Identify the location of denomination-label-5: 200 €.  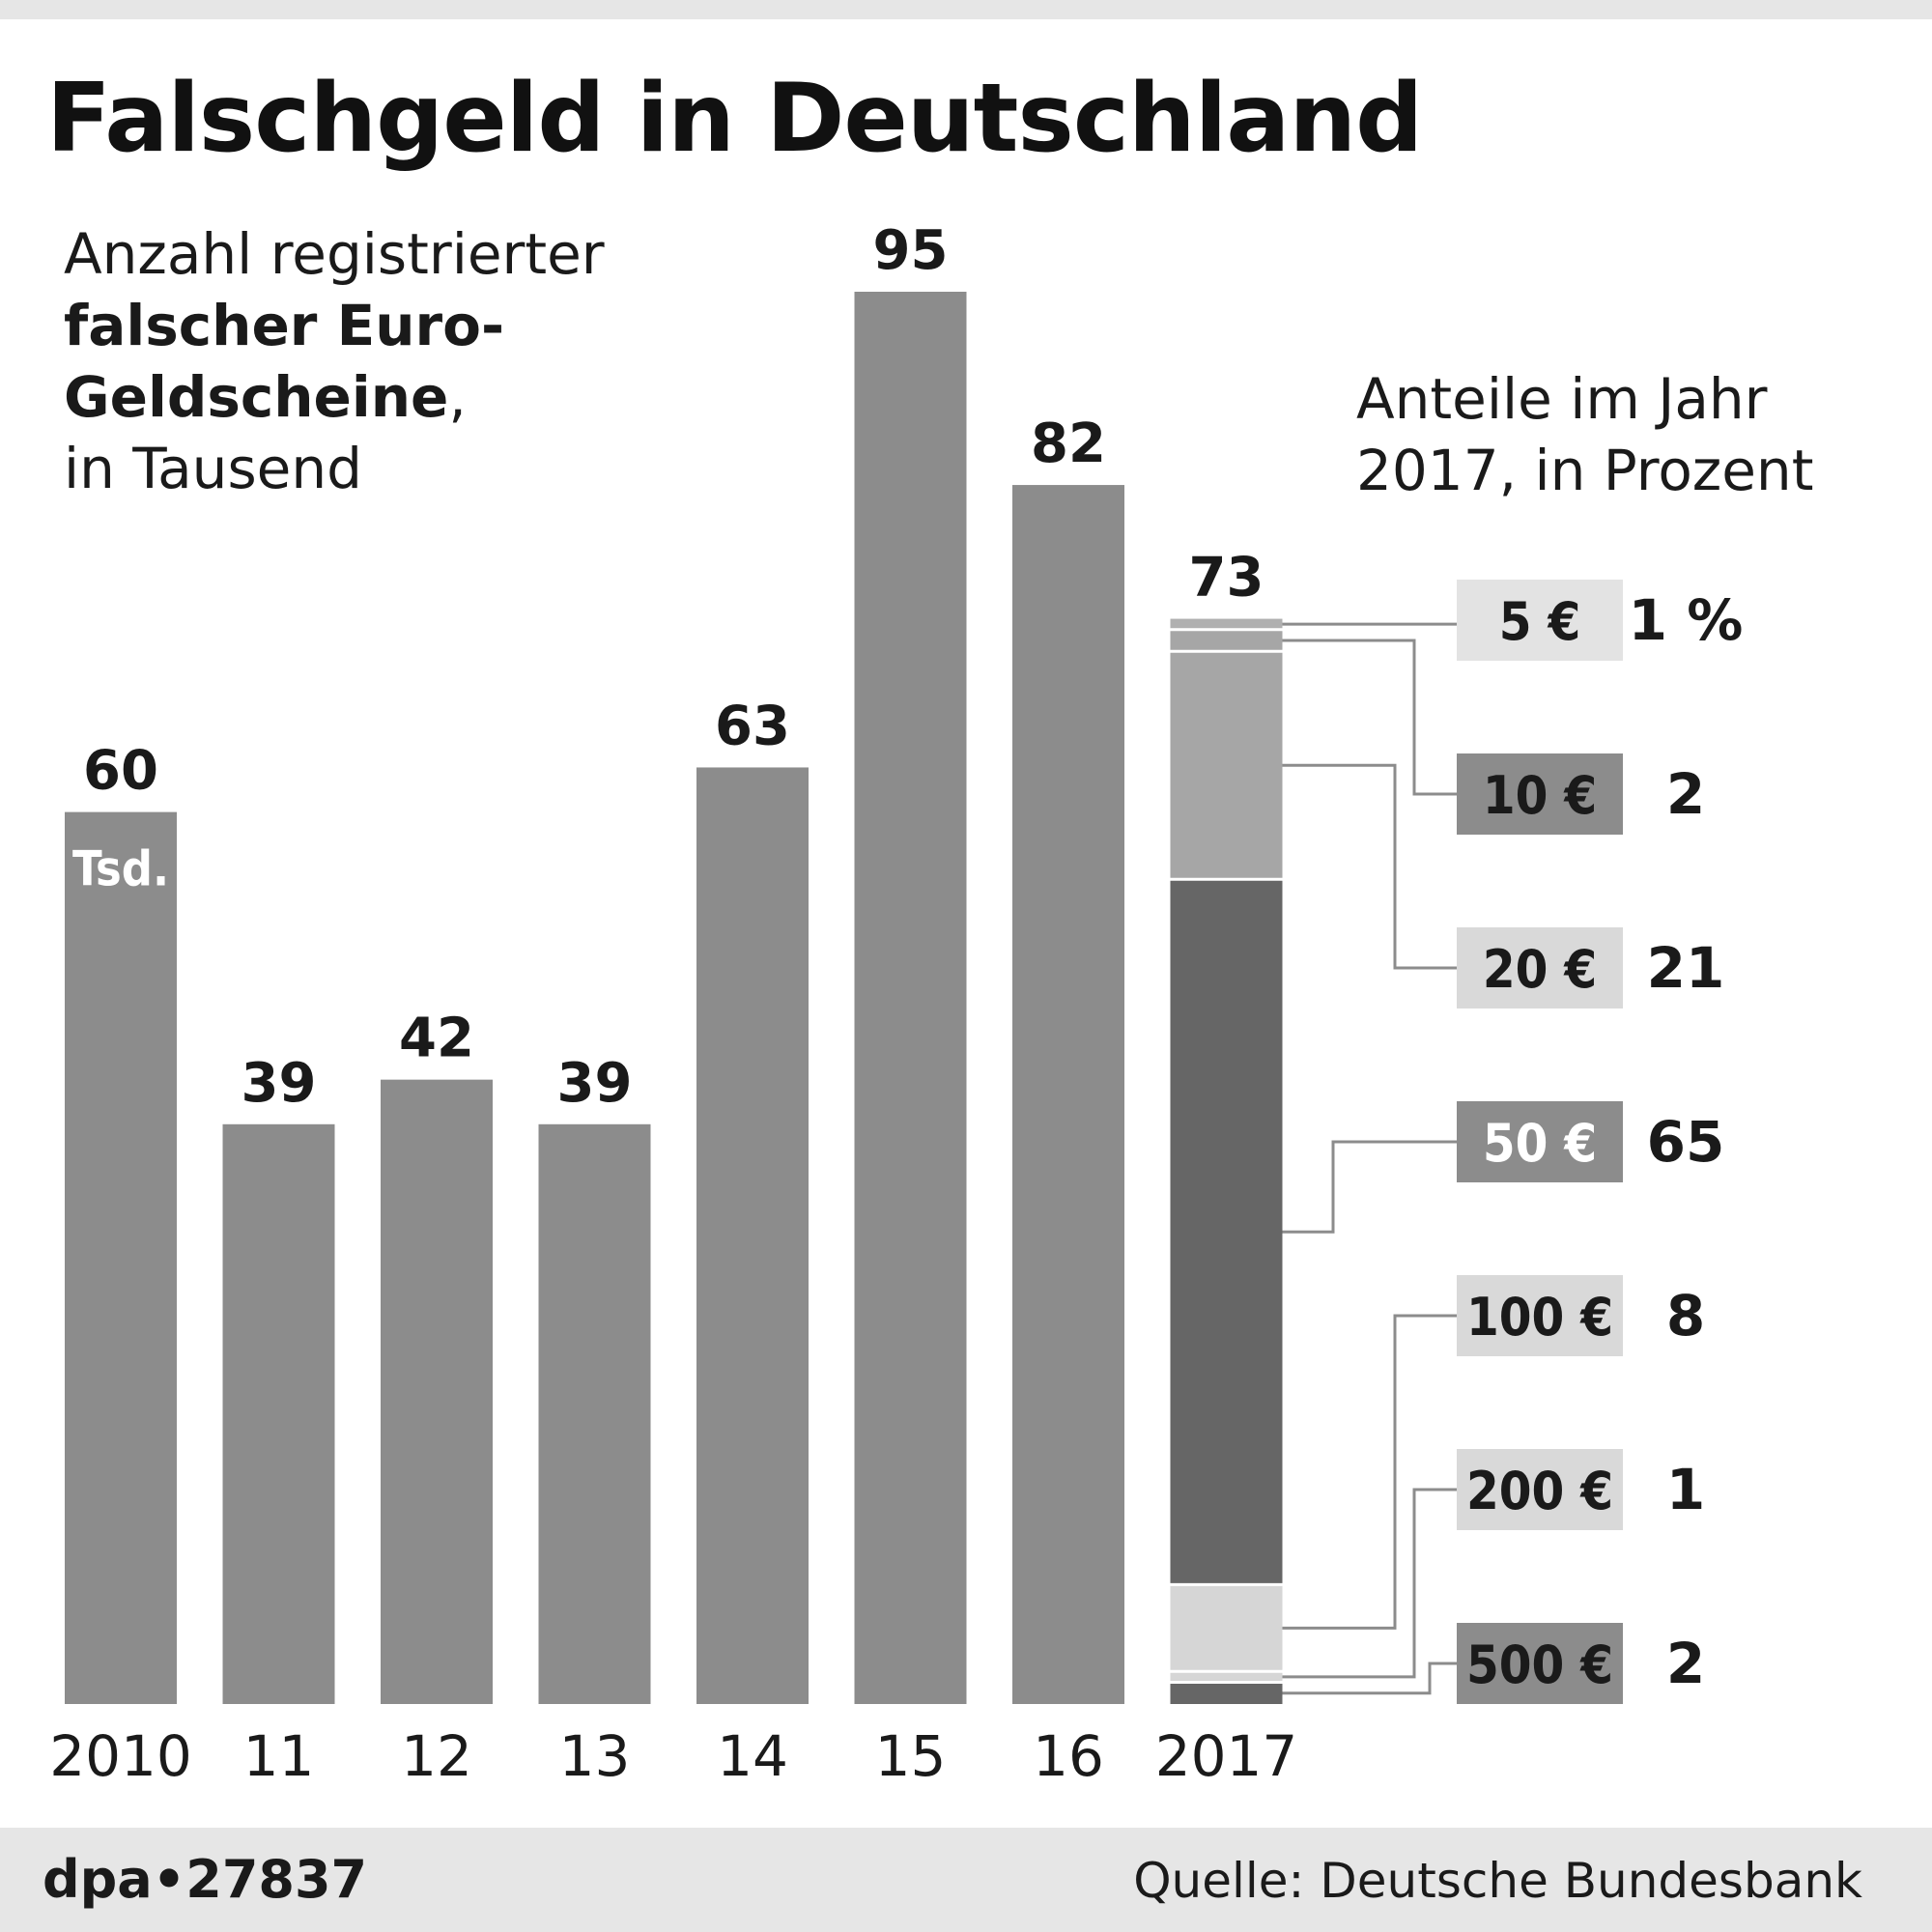
(1539, 1491).